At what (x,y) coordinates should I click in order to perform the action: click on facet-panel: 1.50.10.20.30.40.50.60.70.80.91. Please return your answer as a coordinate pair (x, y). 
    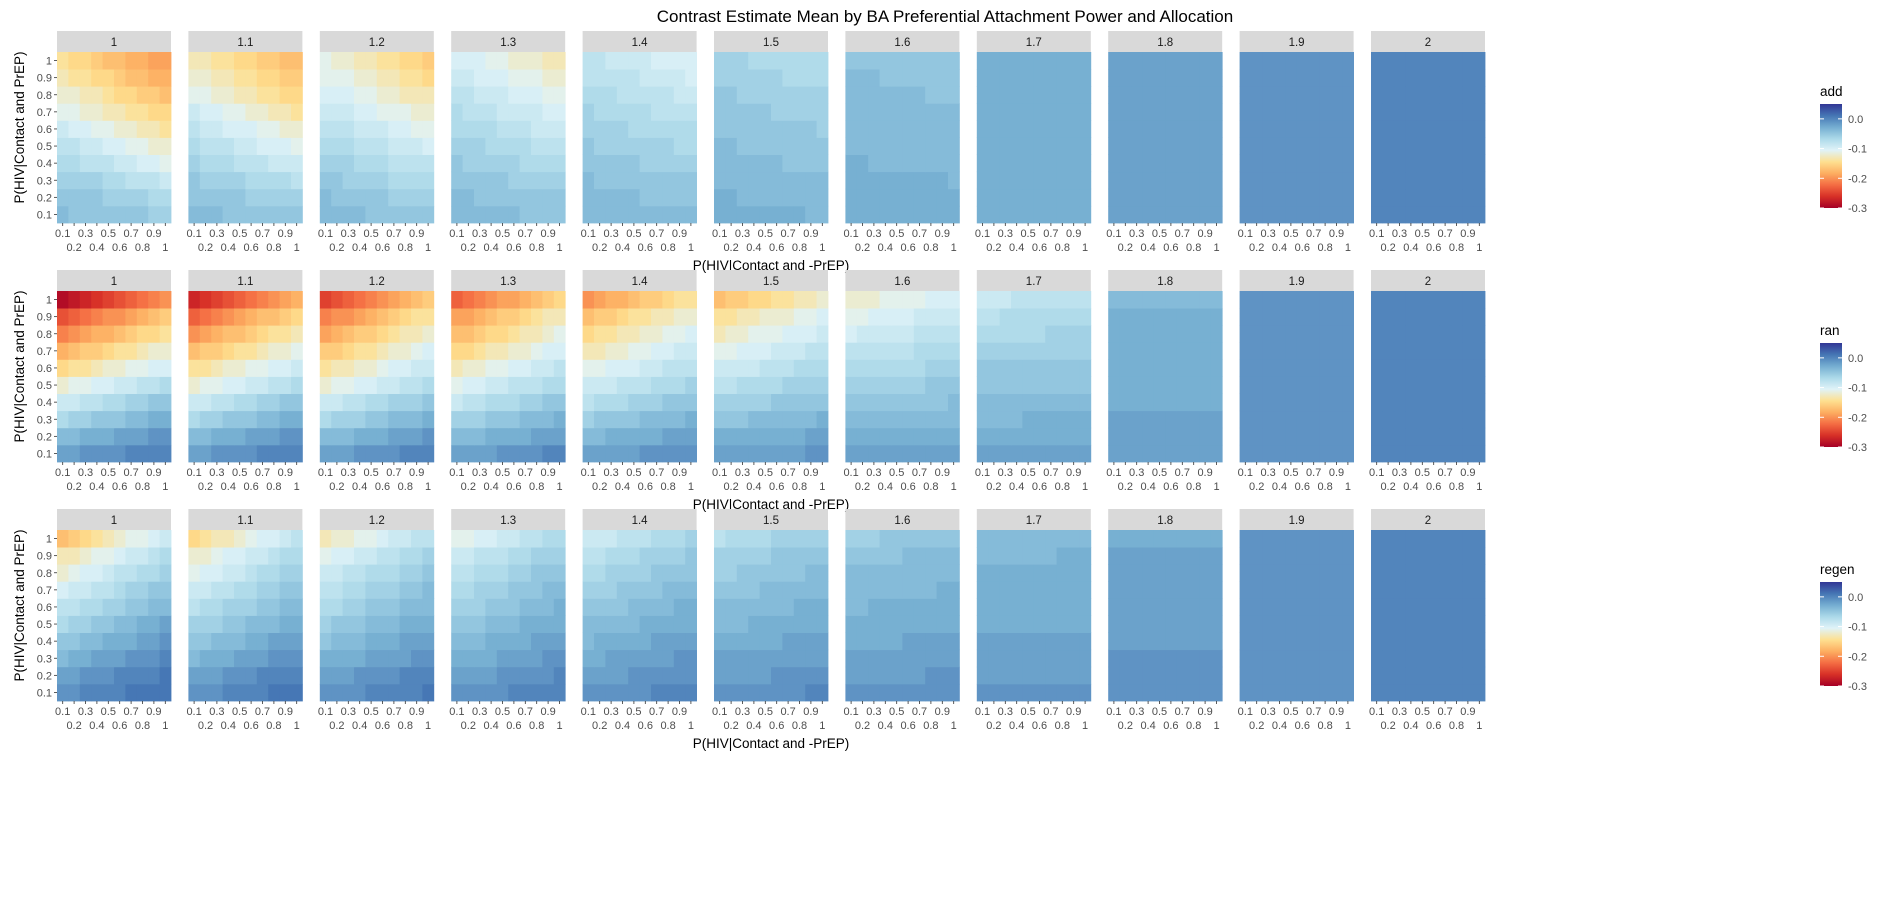
    Looking at the image, I should click on (770, 142).